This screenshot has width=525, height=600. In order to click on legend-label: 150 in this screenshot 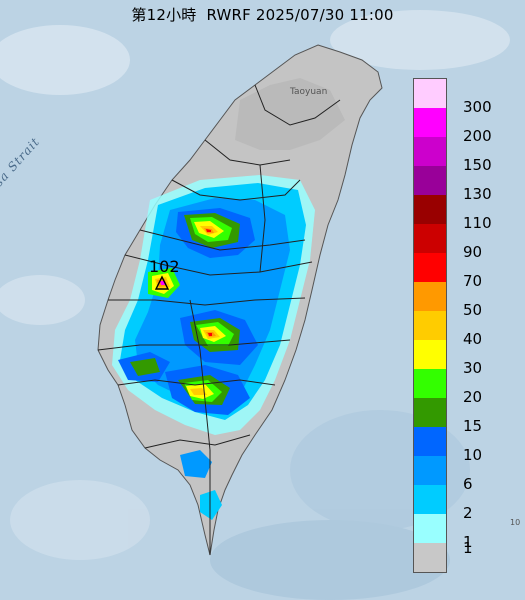, I will do `click(477, 165)`.